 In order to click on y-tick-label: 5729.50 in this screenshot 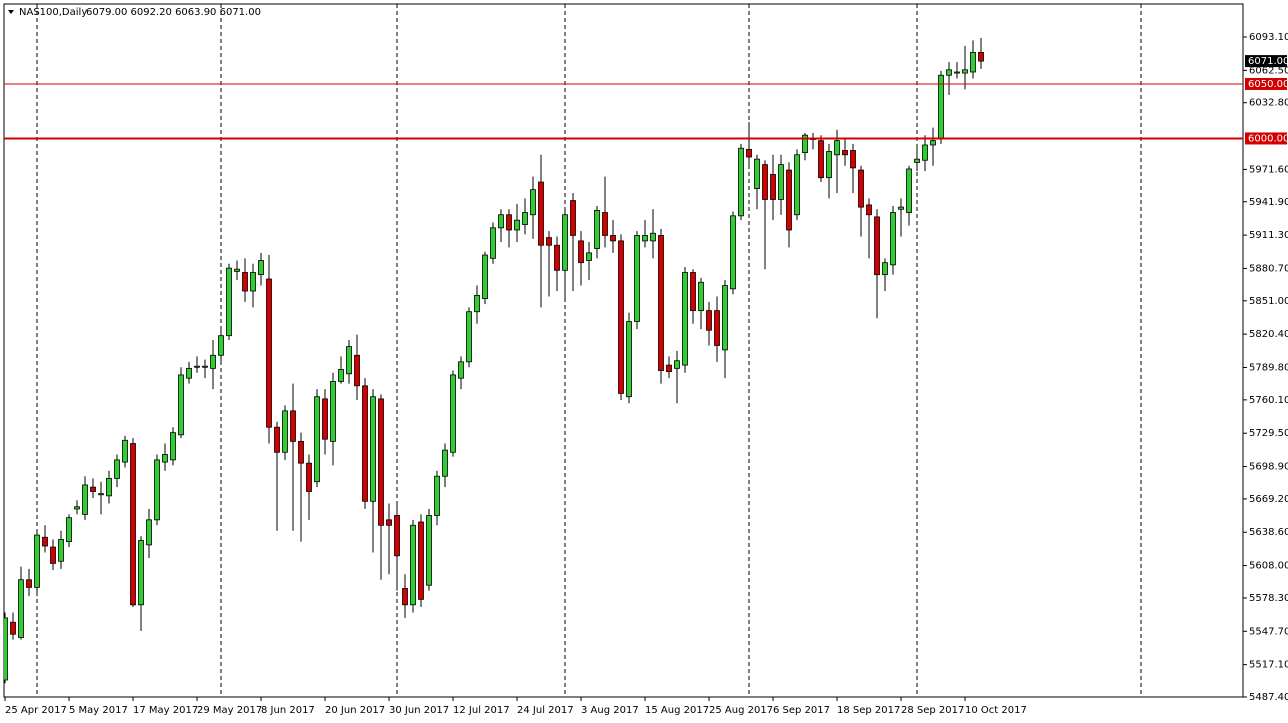, I will do `click(1268, 433)`.